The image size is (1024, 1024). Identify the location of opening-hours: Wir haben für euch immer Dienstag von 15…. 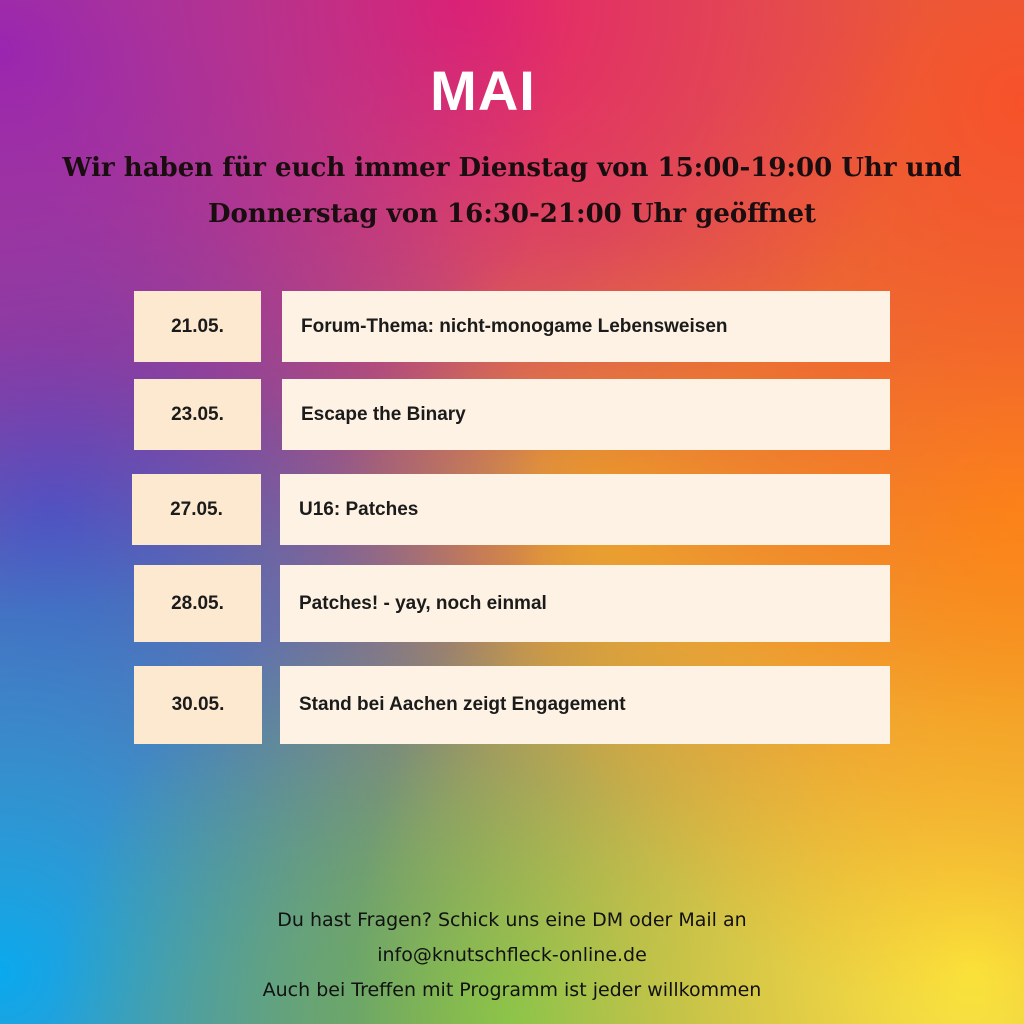
(512, 191).